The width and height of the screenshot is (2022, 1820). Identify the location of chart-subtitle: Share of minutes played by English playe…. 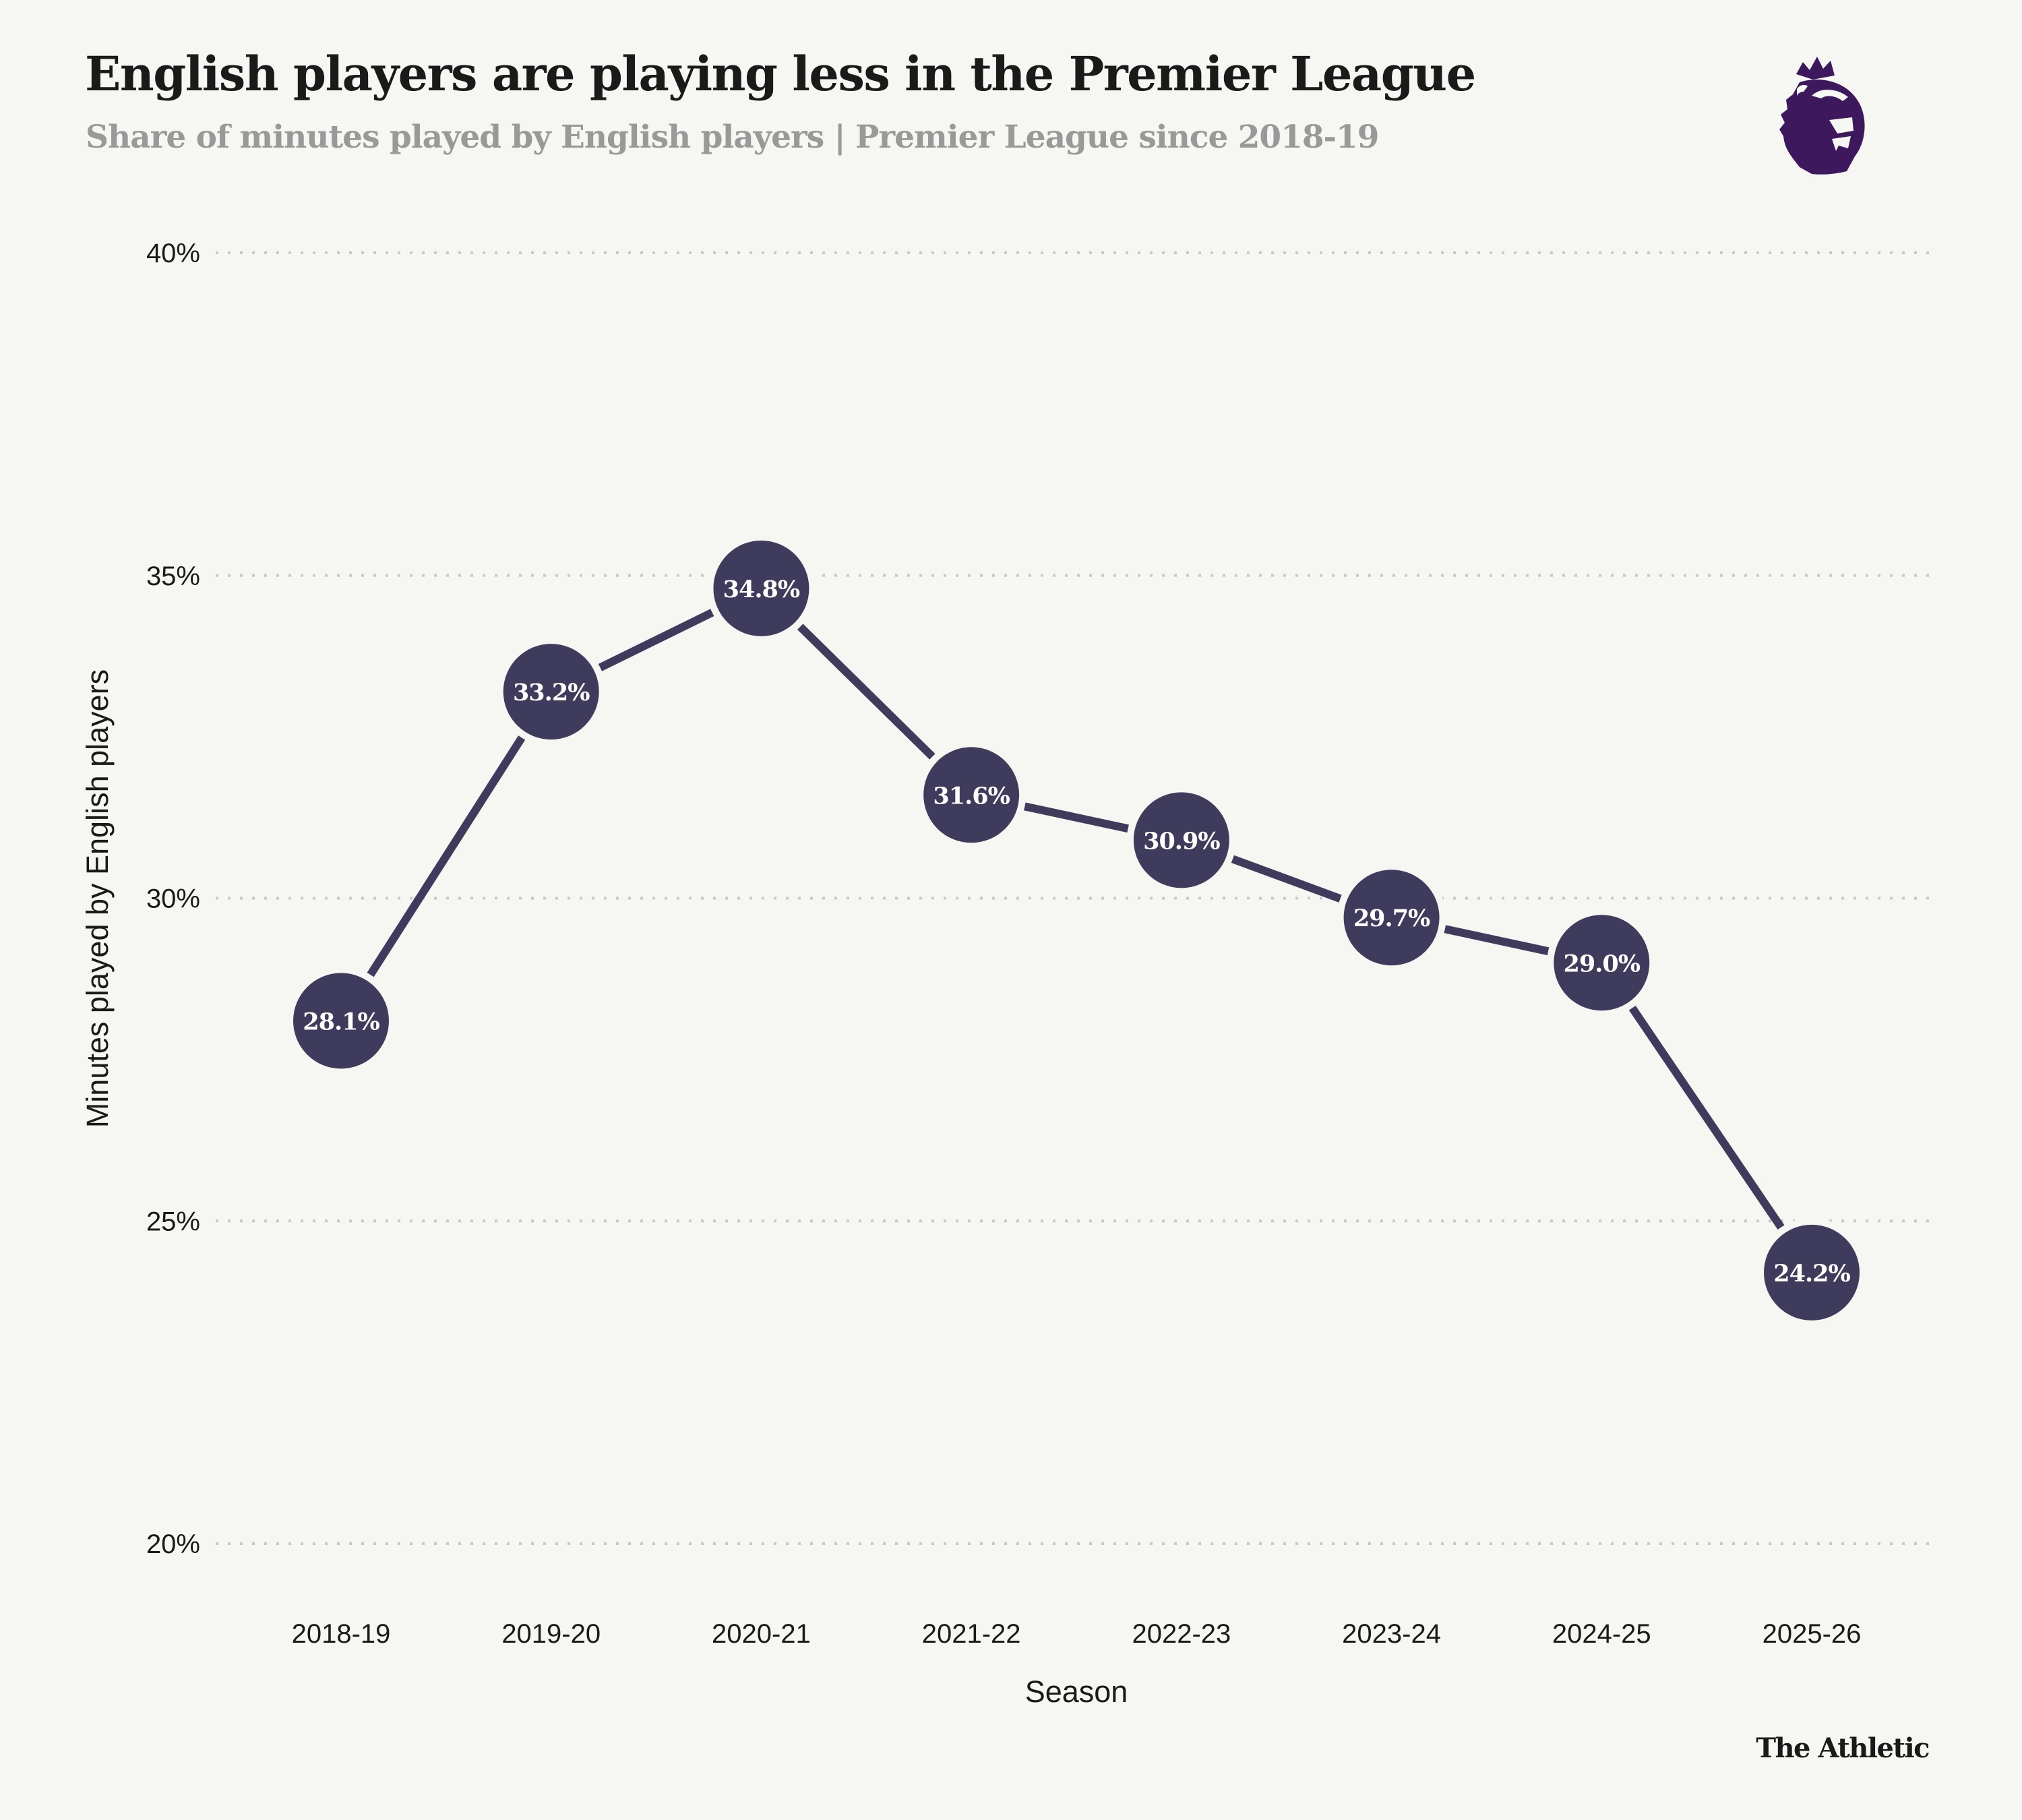
(733, 137).